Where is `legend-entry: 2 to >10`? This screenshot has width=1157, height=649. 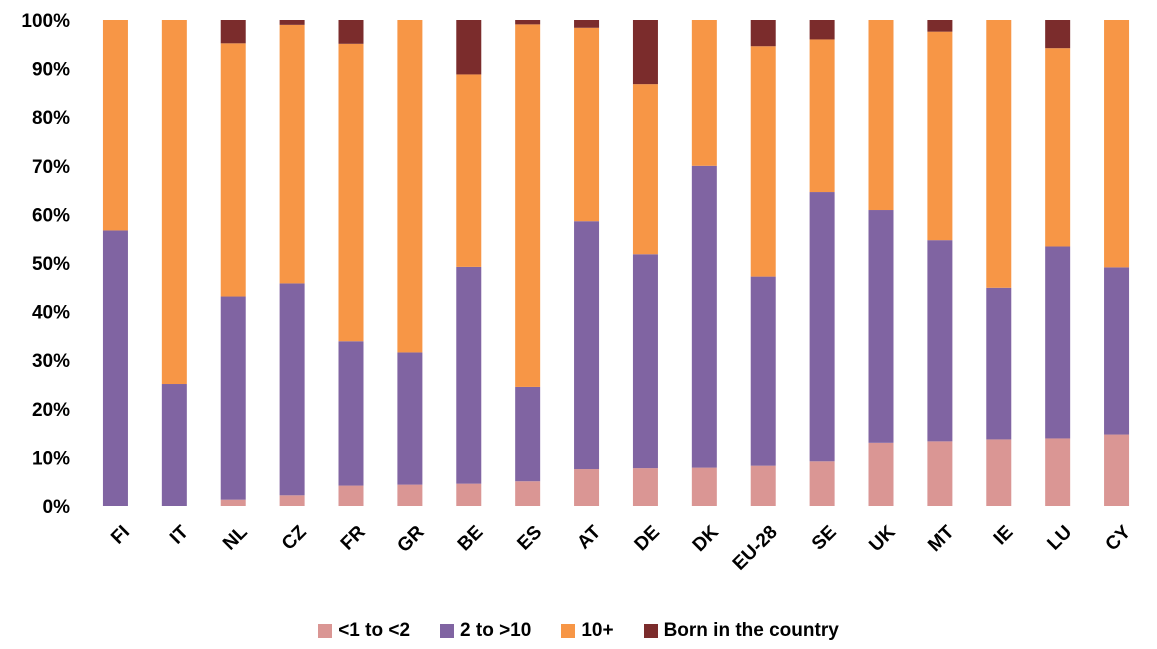 legend-entry: 2 to >10 is located at coordinates (485, 631).